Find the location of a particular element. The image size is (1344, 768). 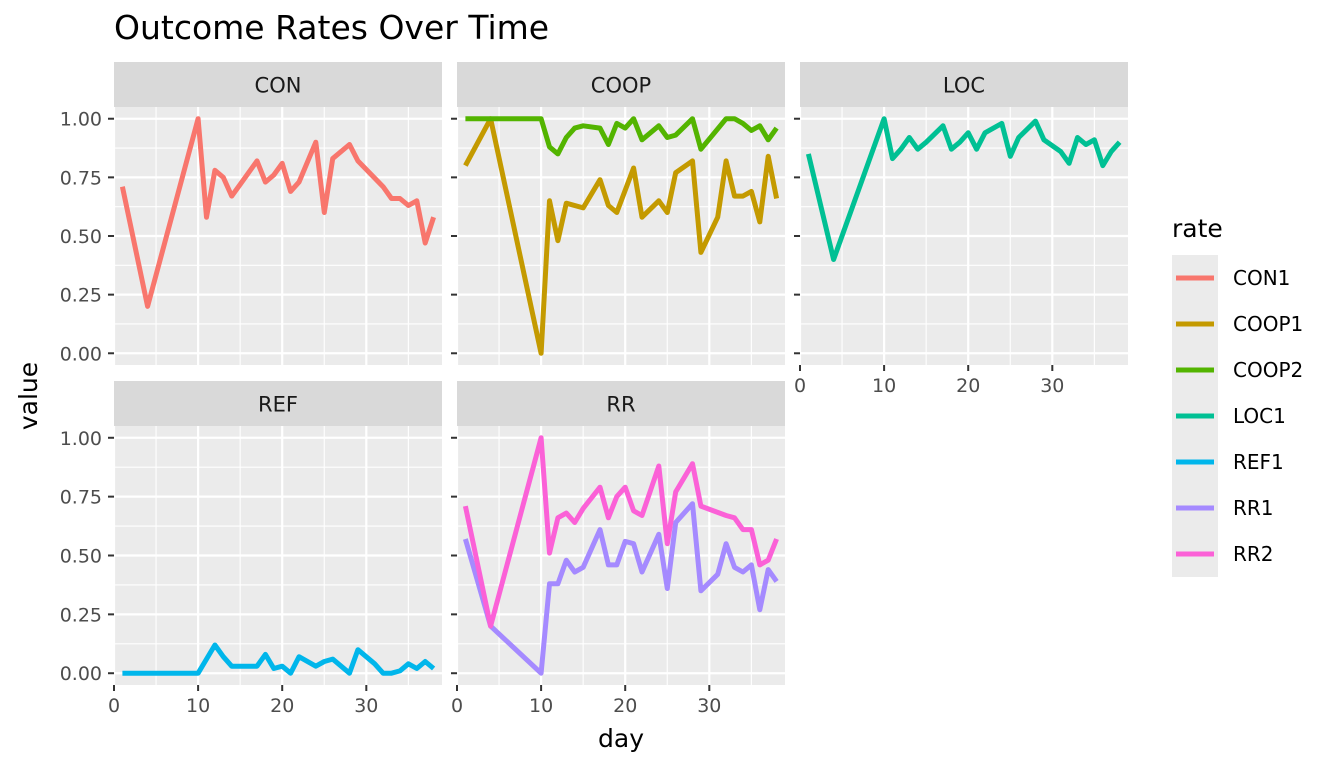

chart-title: Outcome Rates Over Time is located at coordinates (332, 27).